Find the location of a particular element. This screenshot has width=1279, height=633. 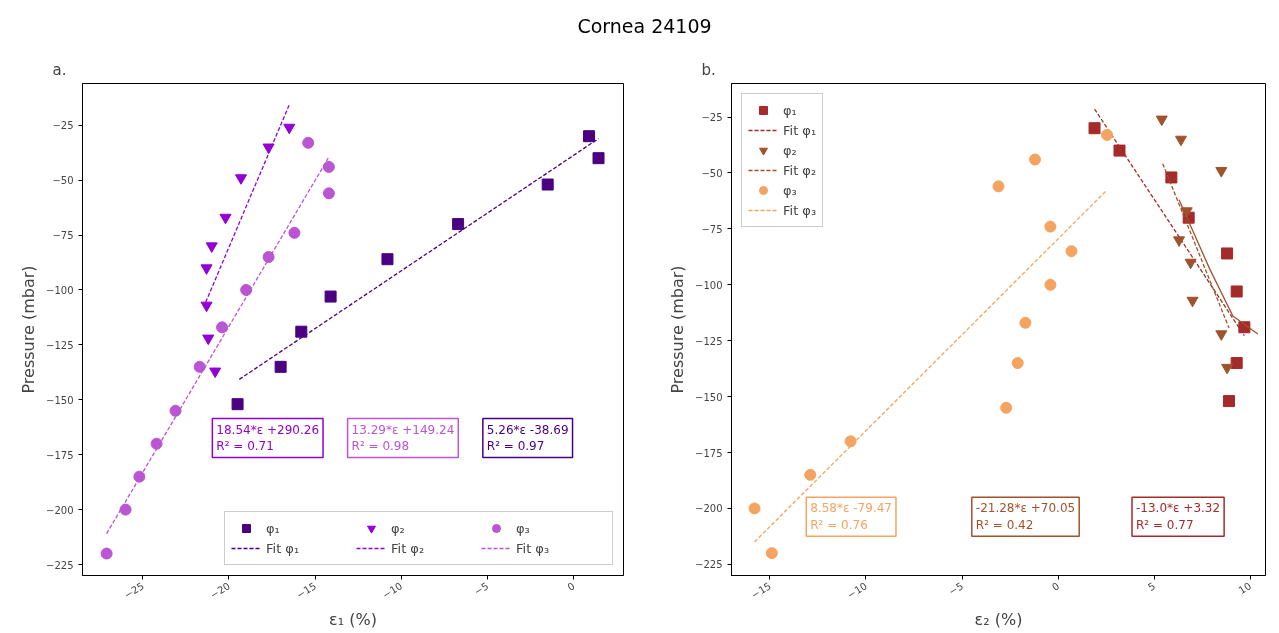

x-tick-label: 10 is located at coordinates (1245, 588).